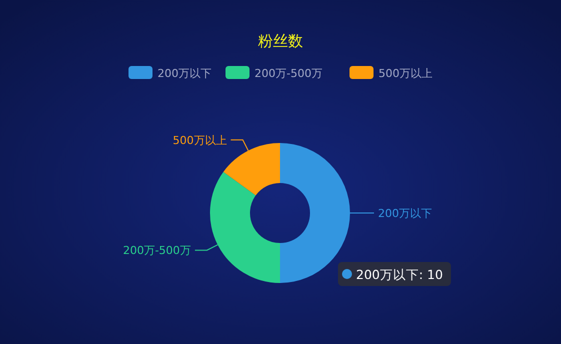  I want to click on legend-label: 200万以下, so click(185, 73).